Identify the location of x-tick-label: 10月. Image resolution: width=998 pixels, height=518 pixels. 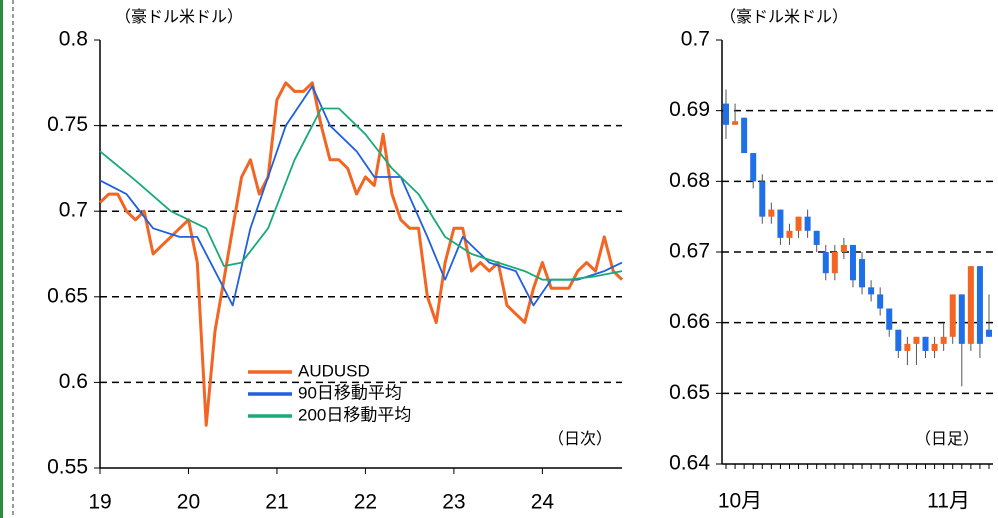
(740, 501).